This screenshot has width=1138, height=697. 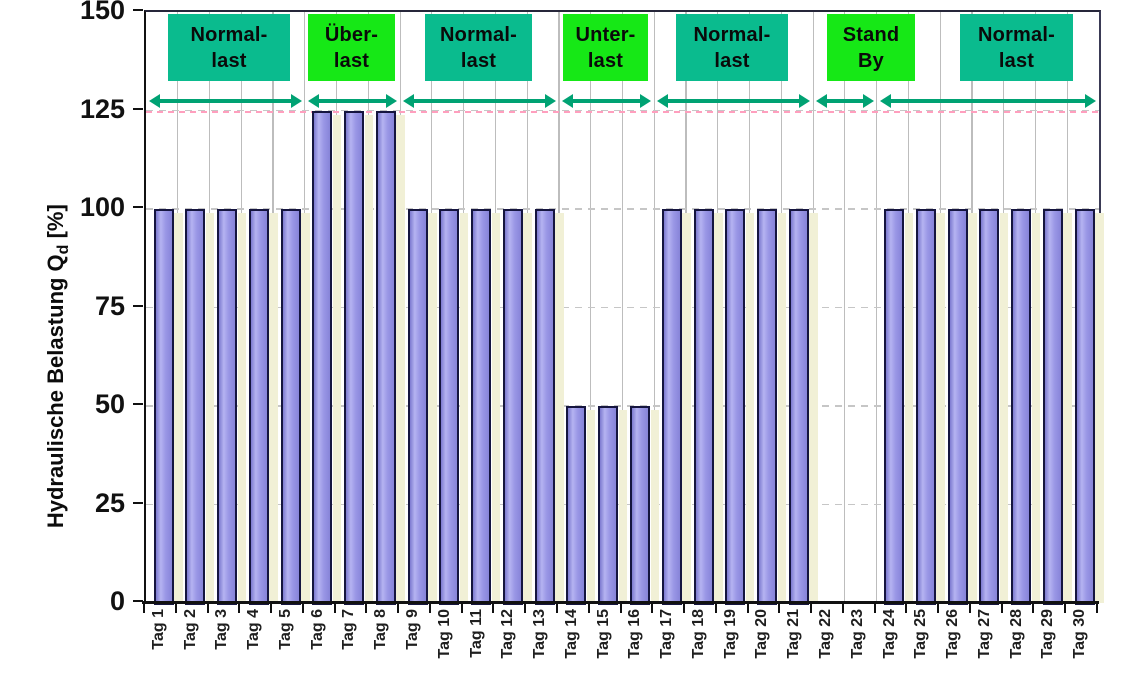 I want to click on overload-limit-line, so click(x=622, y=112).